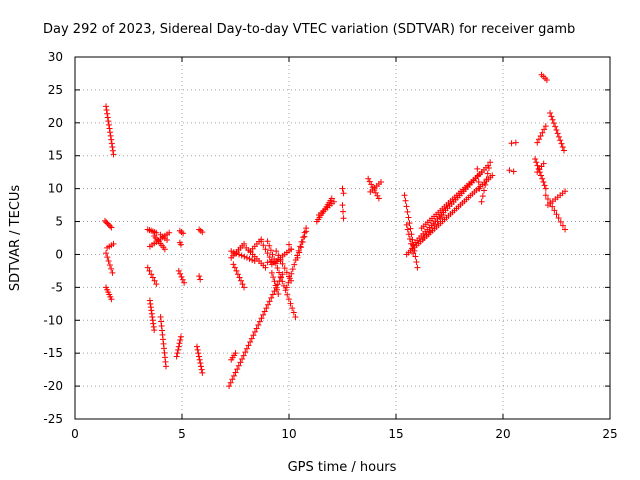 Image resolution: width=640 pixels, height=480 pixels. I want to click on y-tick-label: 25, so click(55, 90).